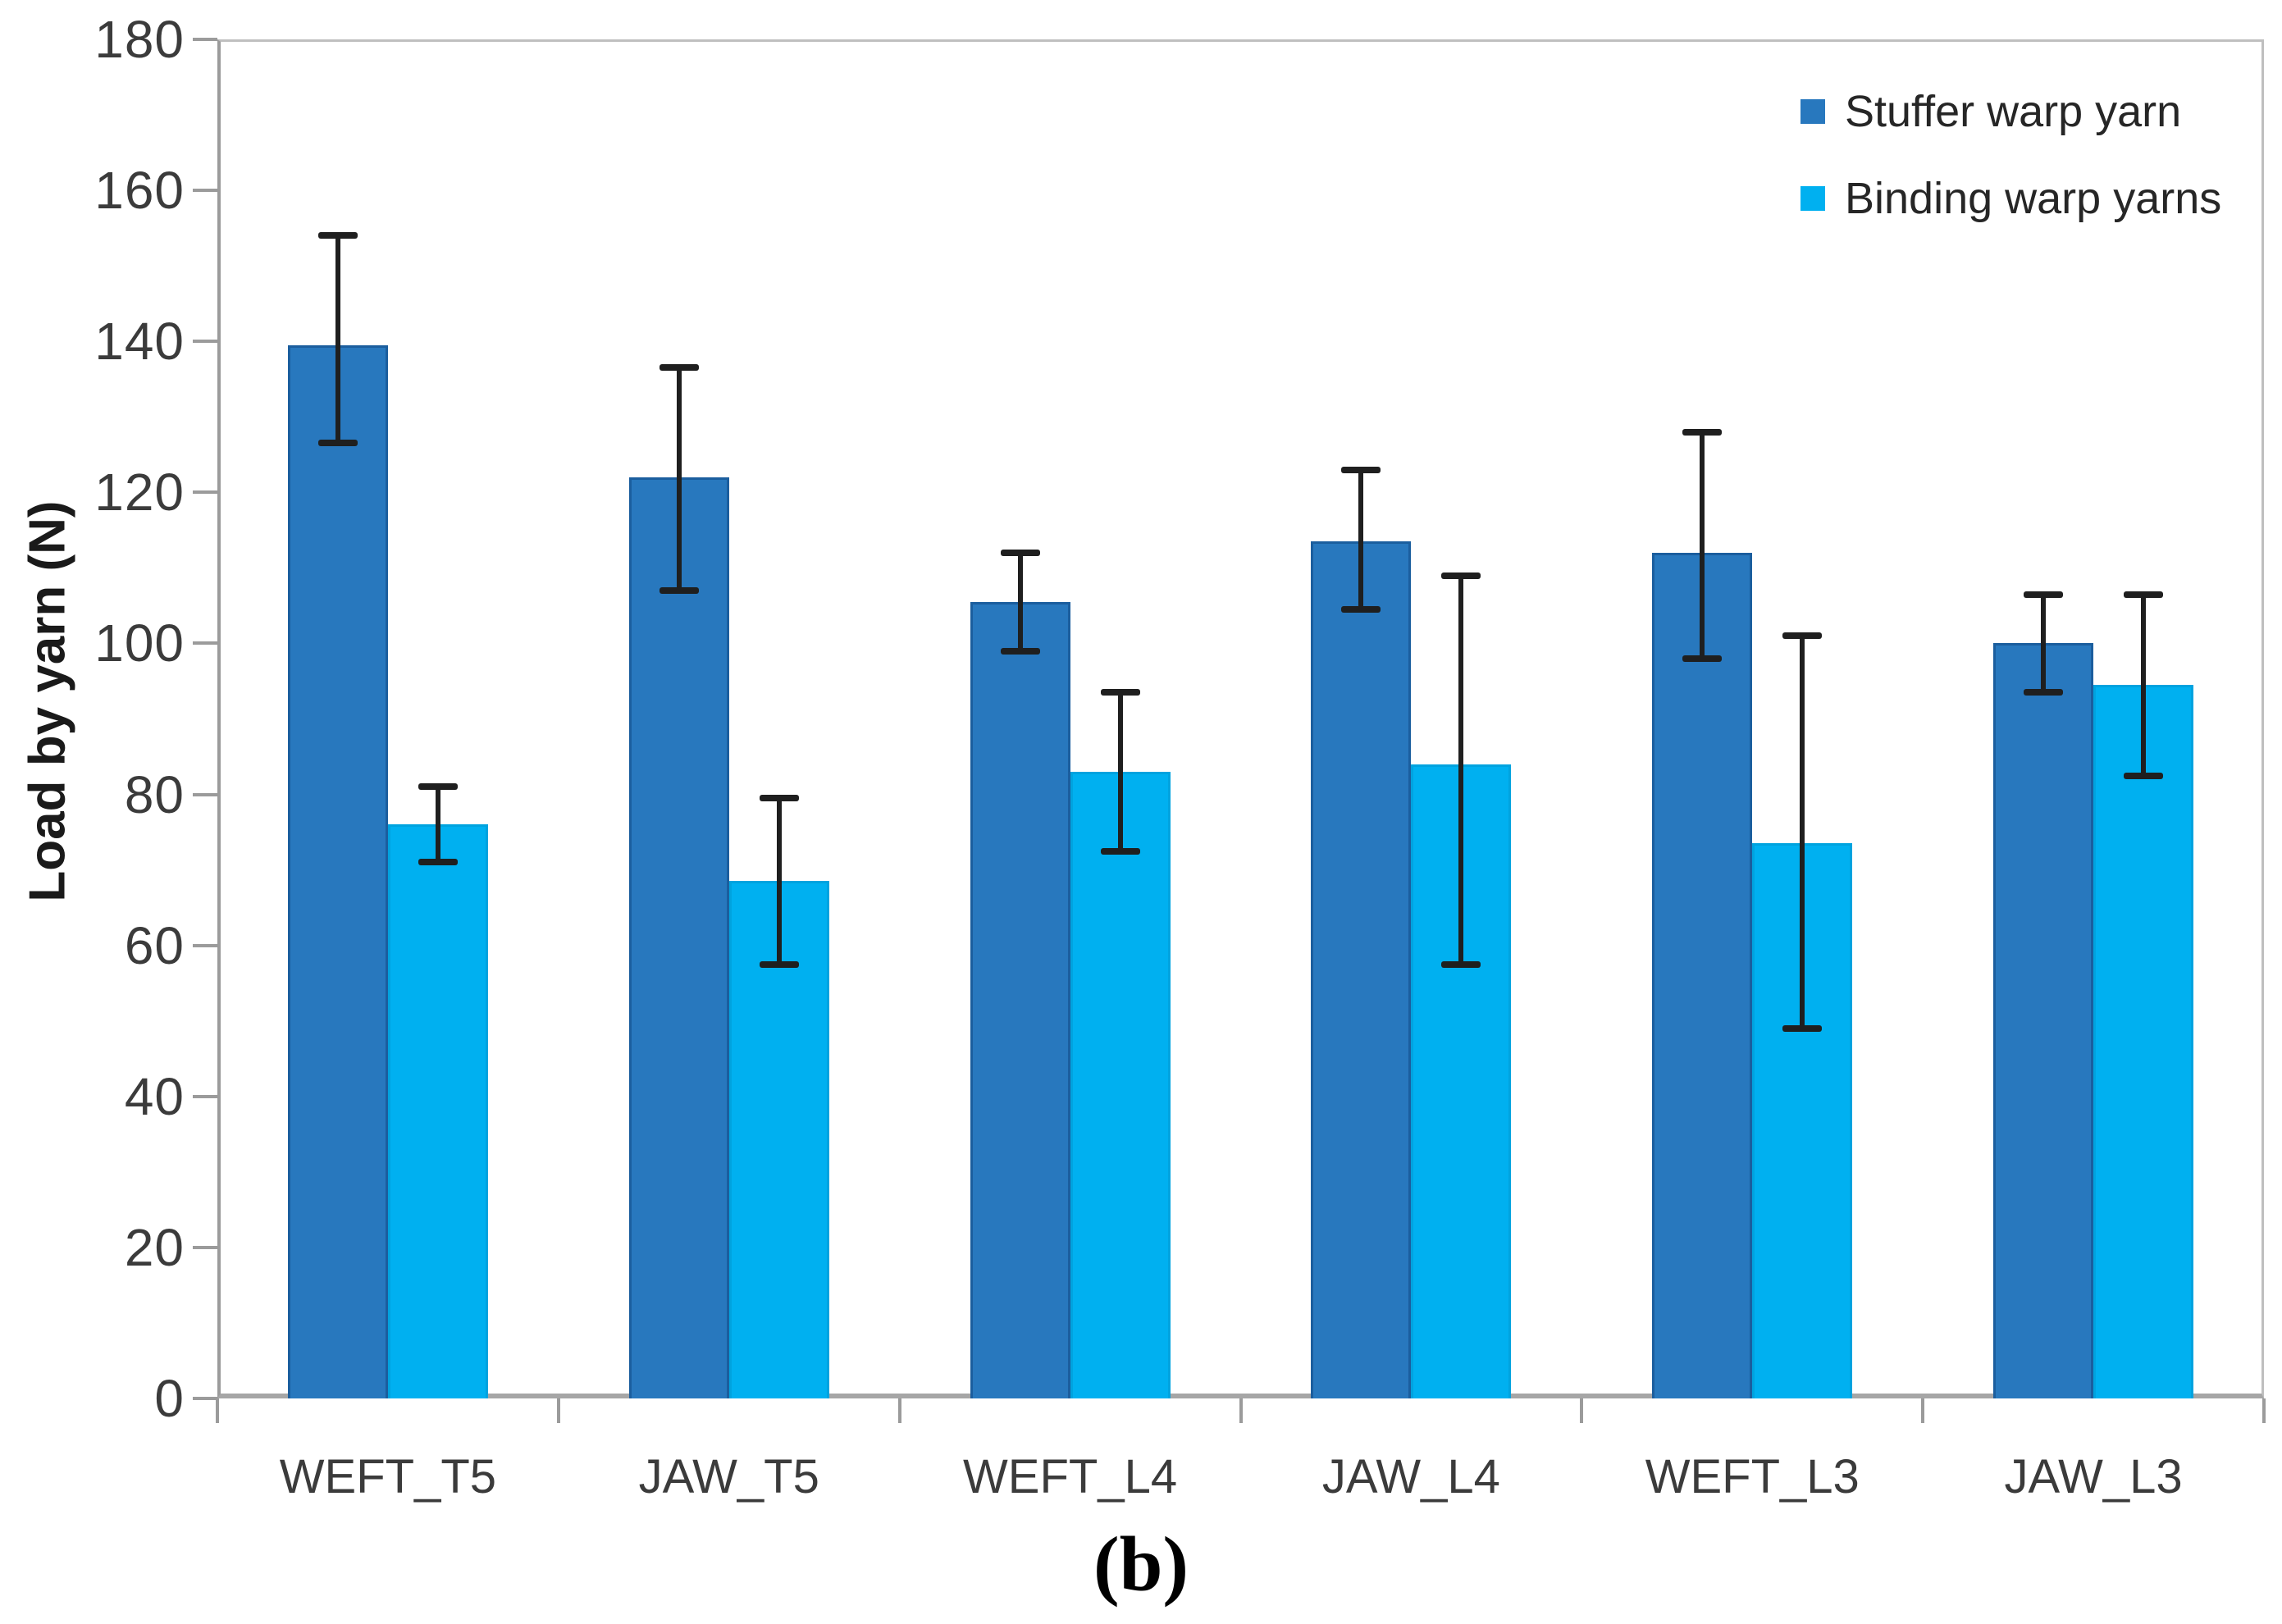 The height and width of the screenshot is (1624, 2282). What do you see at coordinates (2093, 1476) in the screenshot?
I see `x-category-label-JAW_L3: JAW_L3` at bounding box center [2093, 1476].